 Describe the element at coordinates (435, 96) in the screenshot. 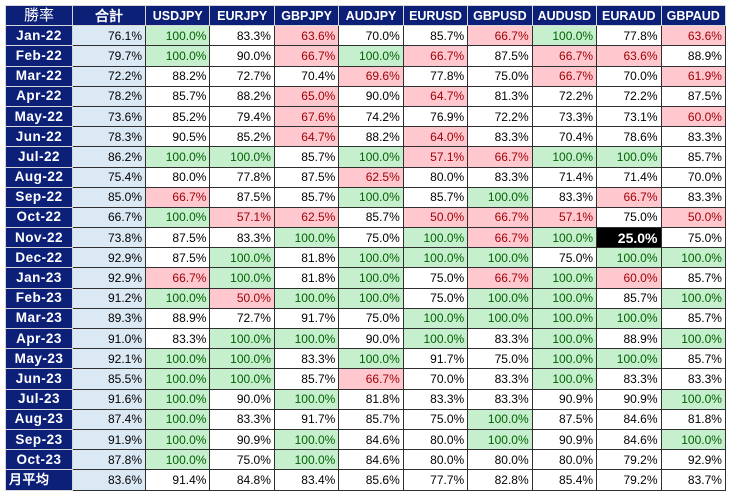

I see `rate-cell: 64.7%` at that location.